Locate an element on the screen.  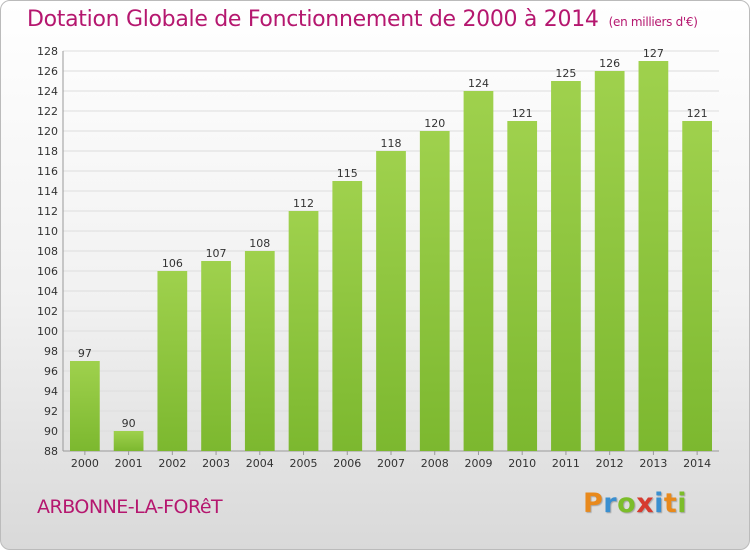
x-tick-label: 2001 is located at coordinates (129, 463).